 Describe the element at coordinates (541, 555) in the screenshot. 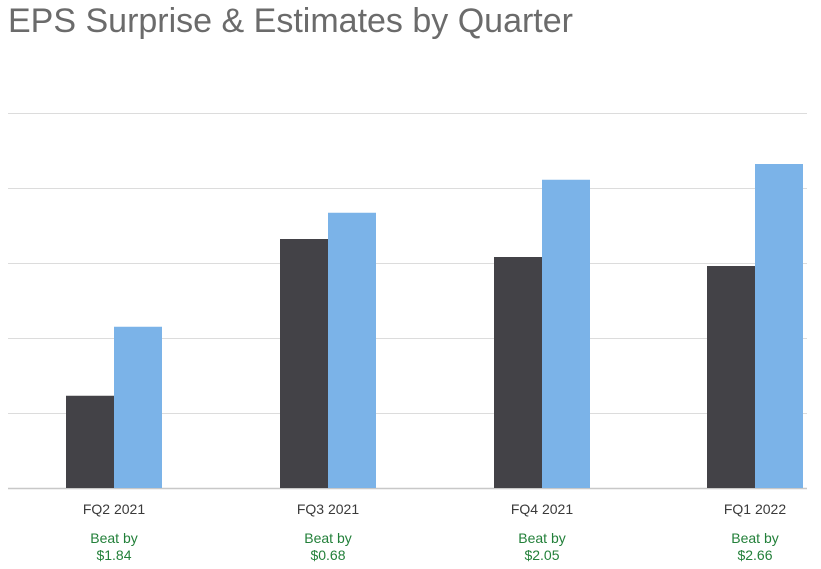

I see `beat-amount: $2.05` at that location.